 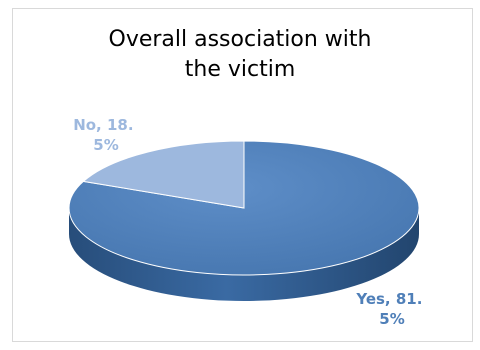 I want to click on chart-title-line-2: the victim, so click(x=240, y=69).